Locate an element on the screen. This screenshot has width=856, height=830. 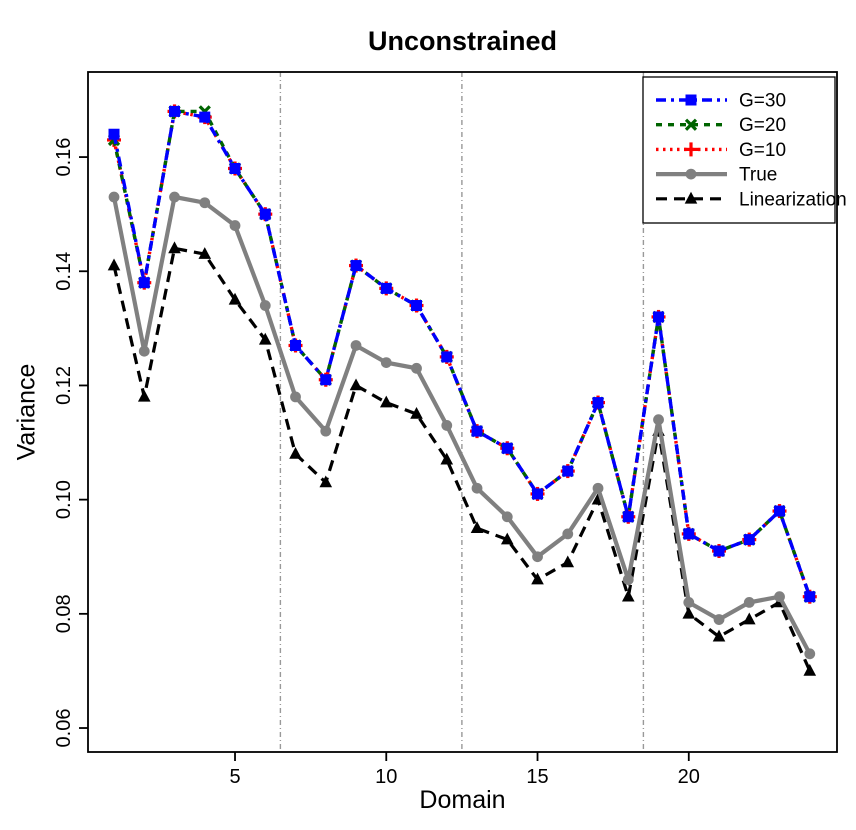
x-tick-label: 15 is located at coordinates (537, 777).